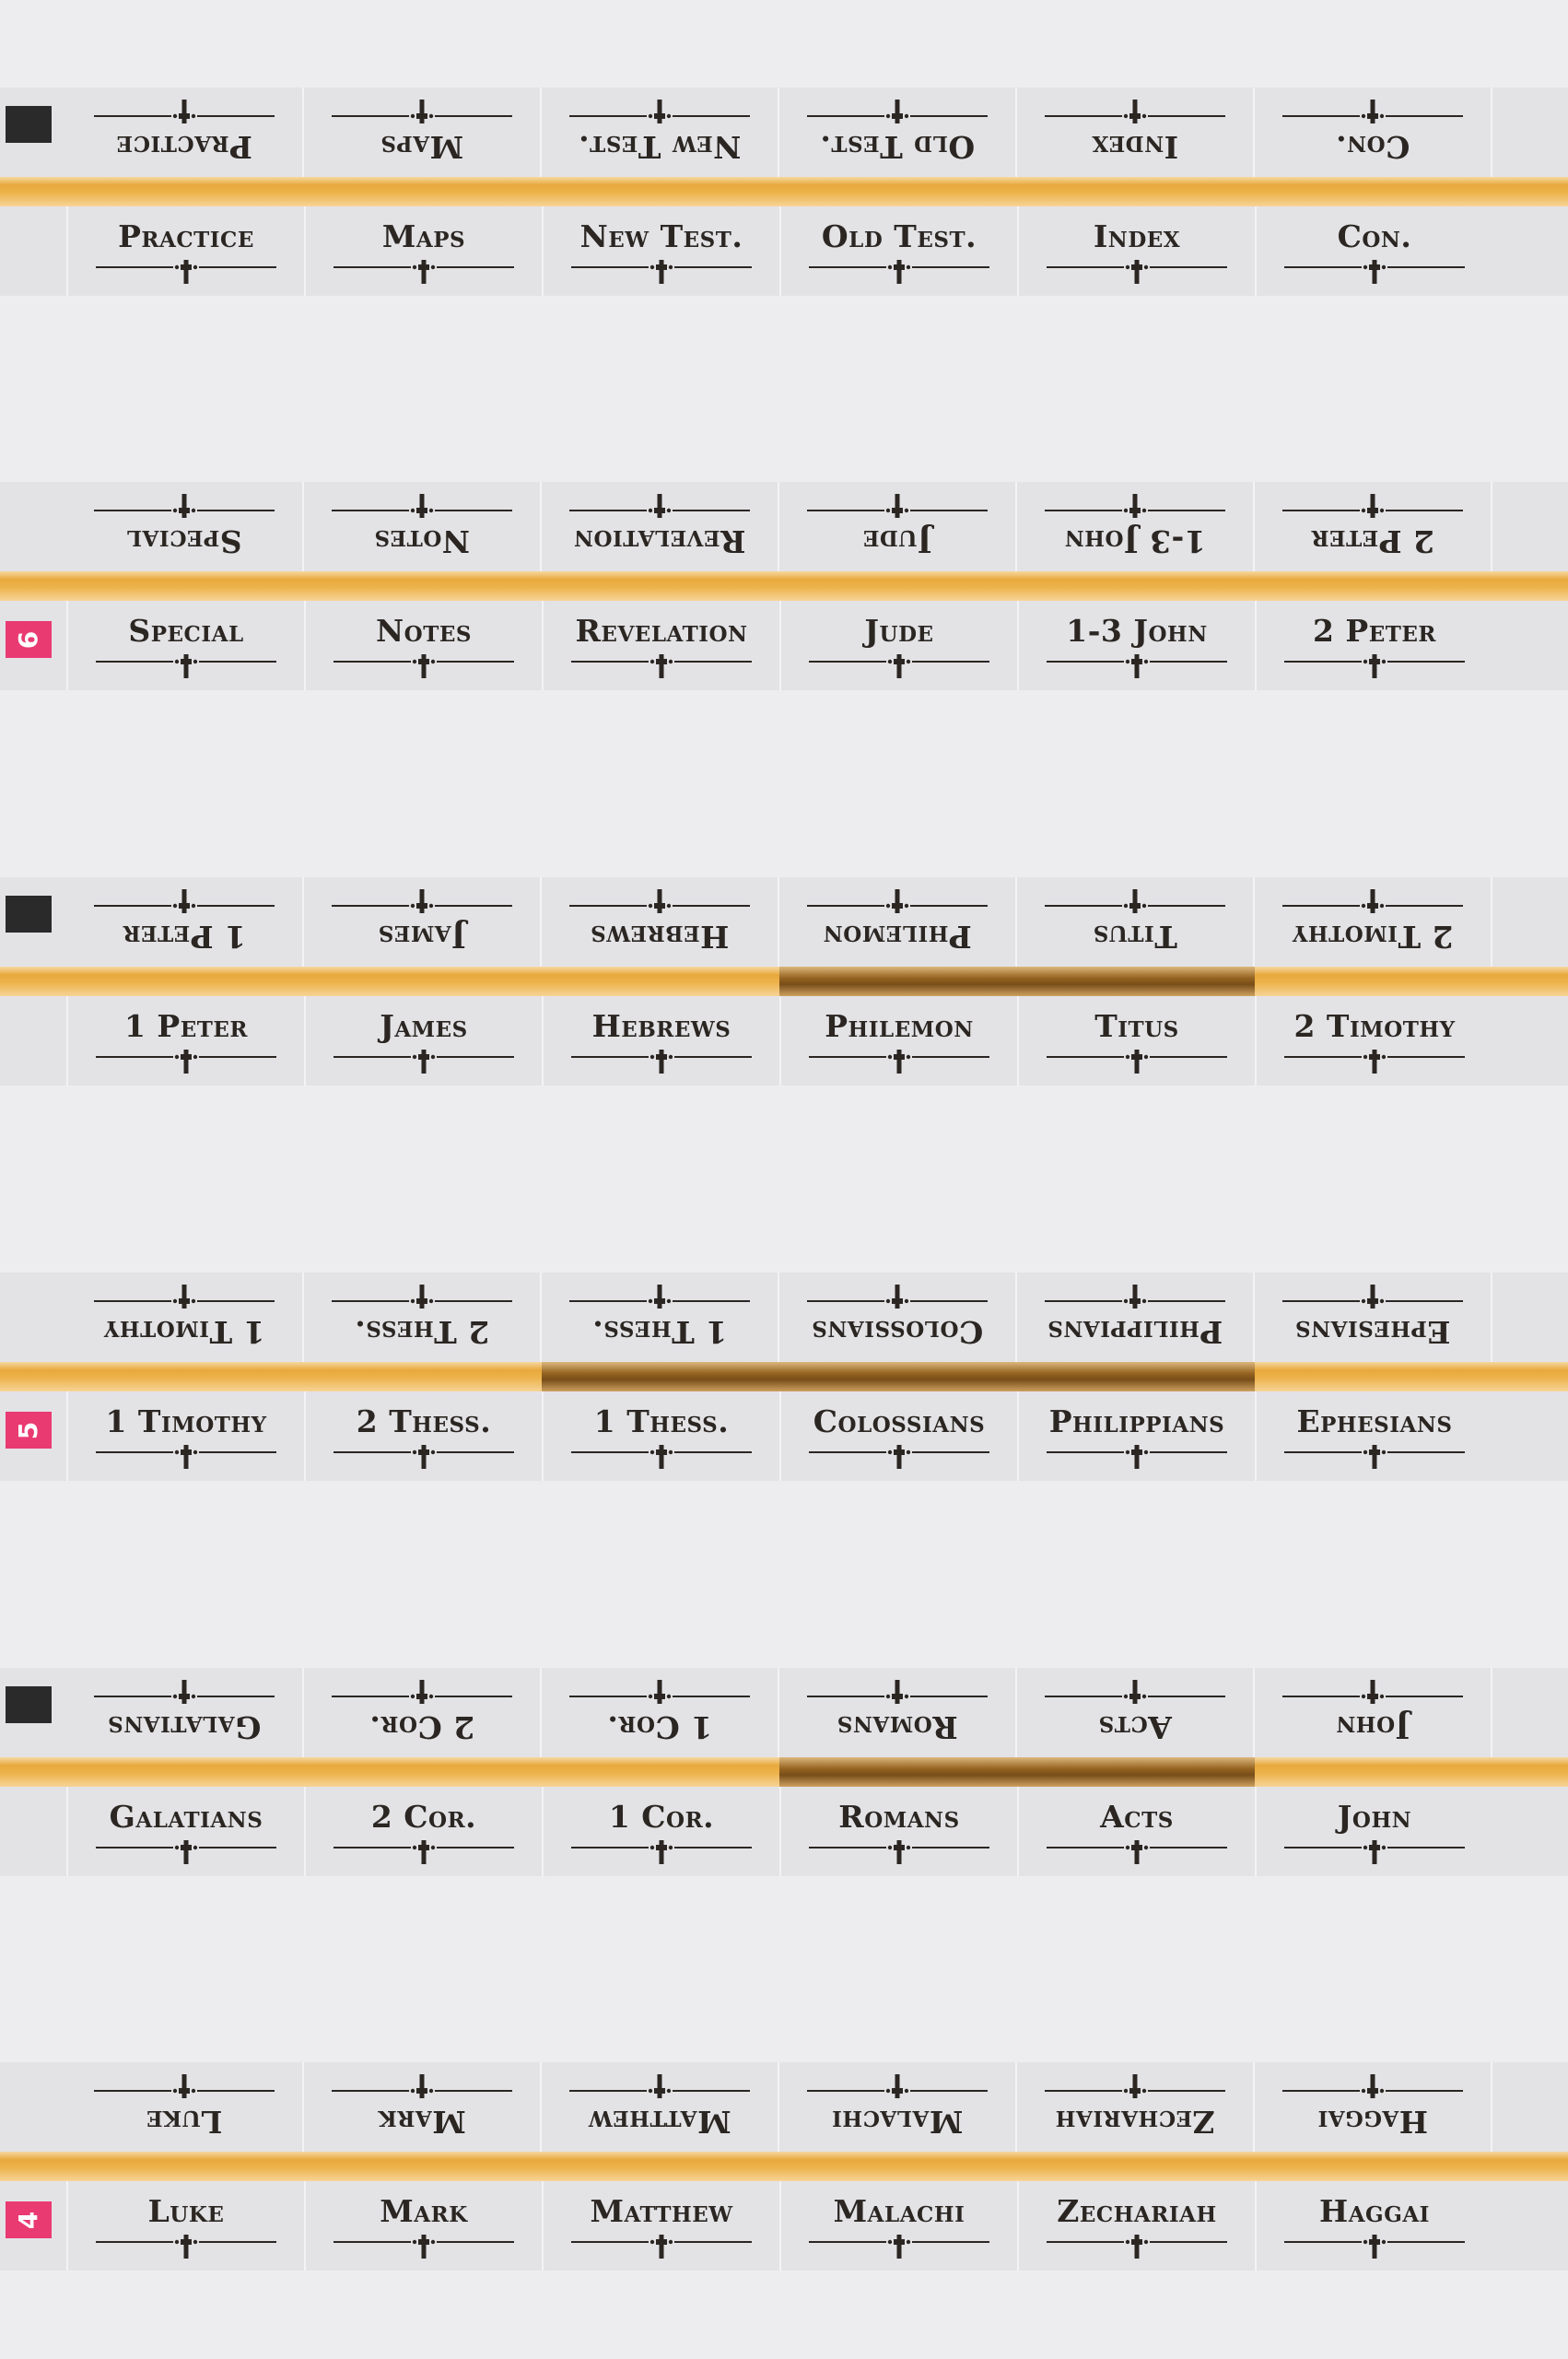 This screenshot has height=2359, width=1568. Describe the element at coordinates (660, 2226) in the screenshot. I see `book-tab-bottom: Matthew` at that location.